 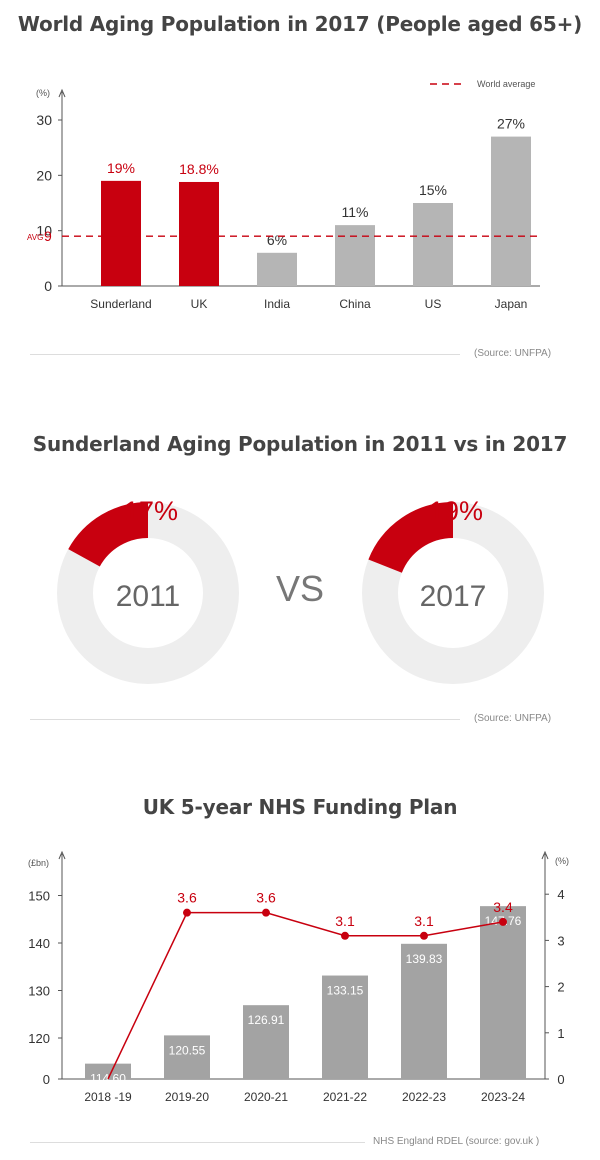 I want to click on chart1-category-label: US, so click(x=433, y=304).